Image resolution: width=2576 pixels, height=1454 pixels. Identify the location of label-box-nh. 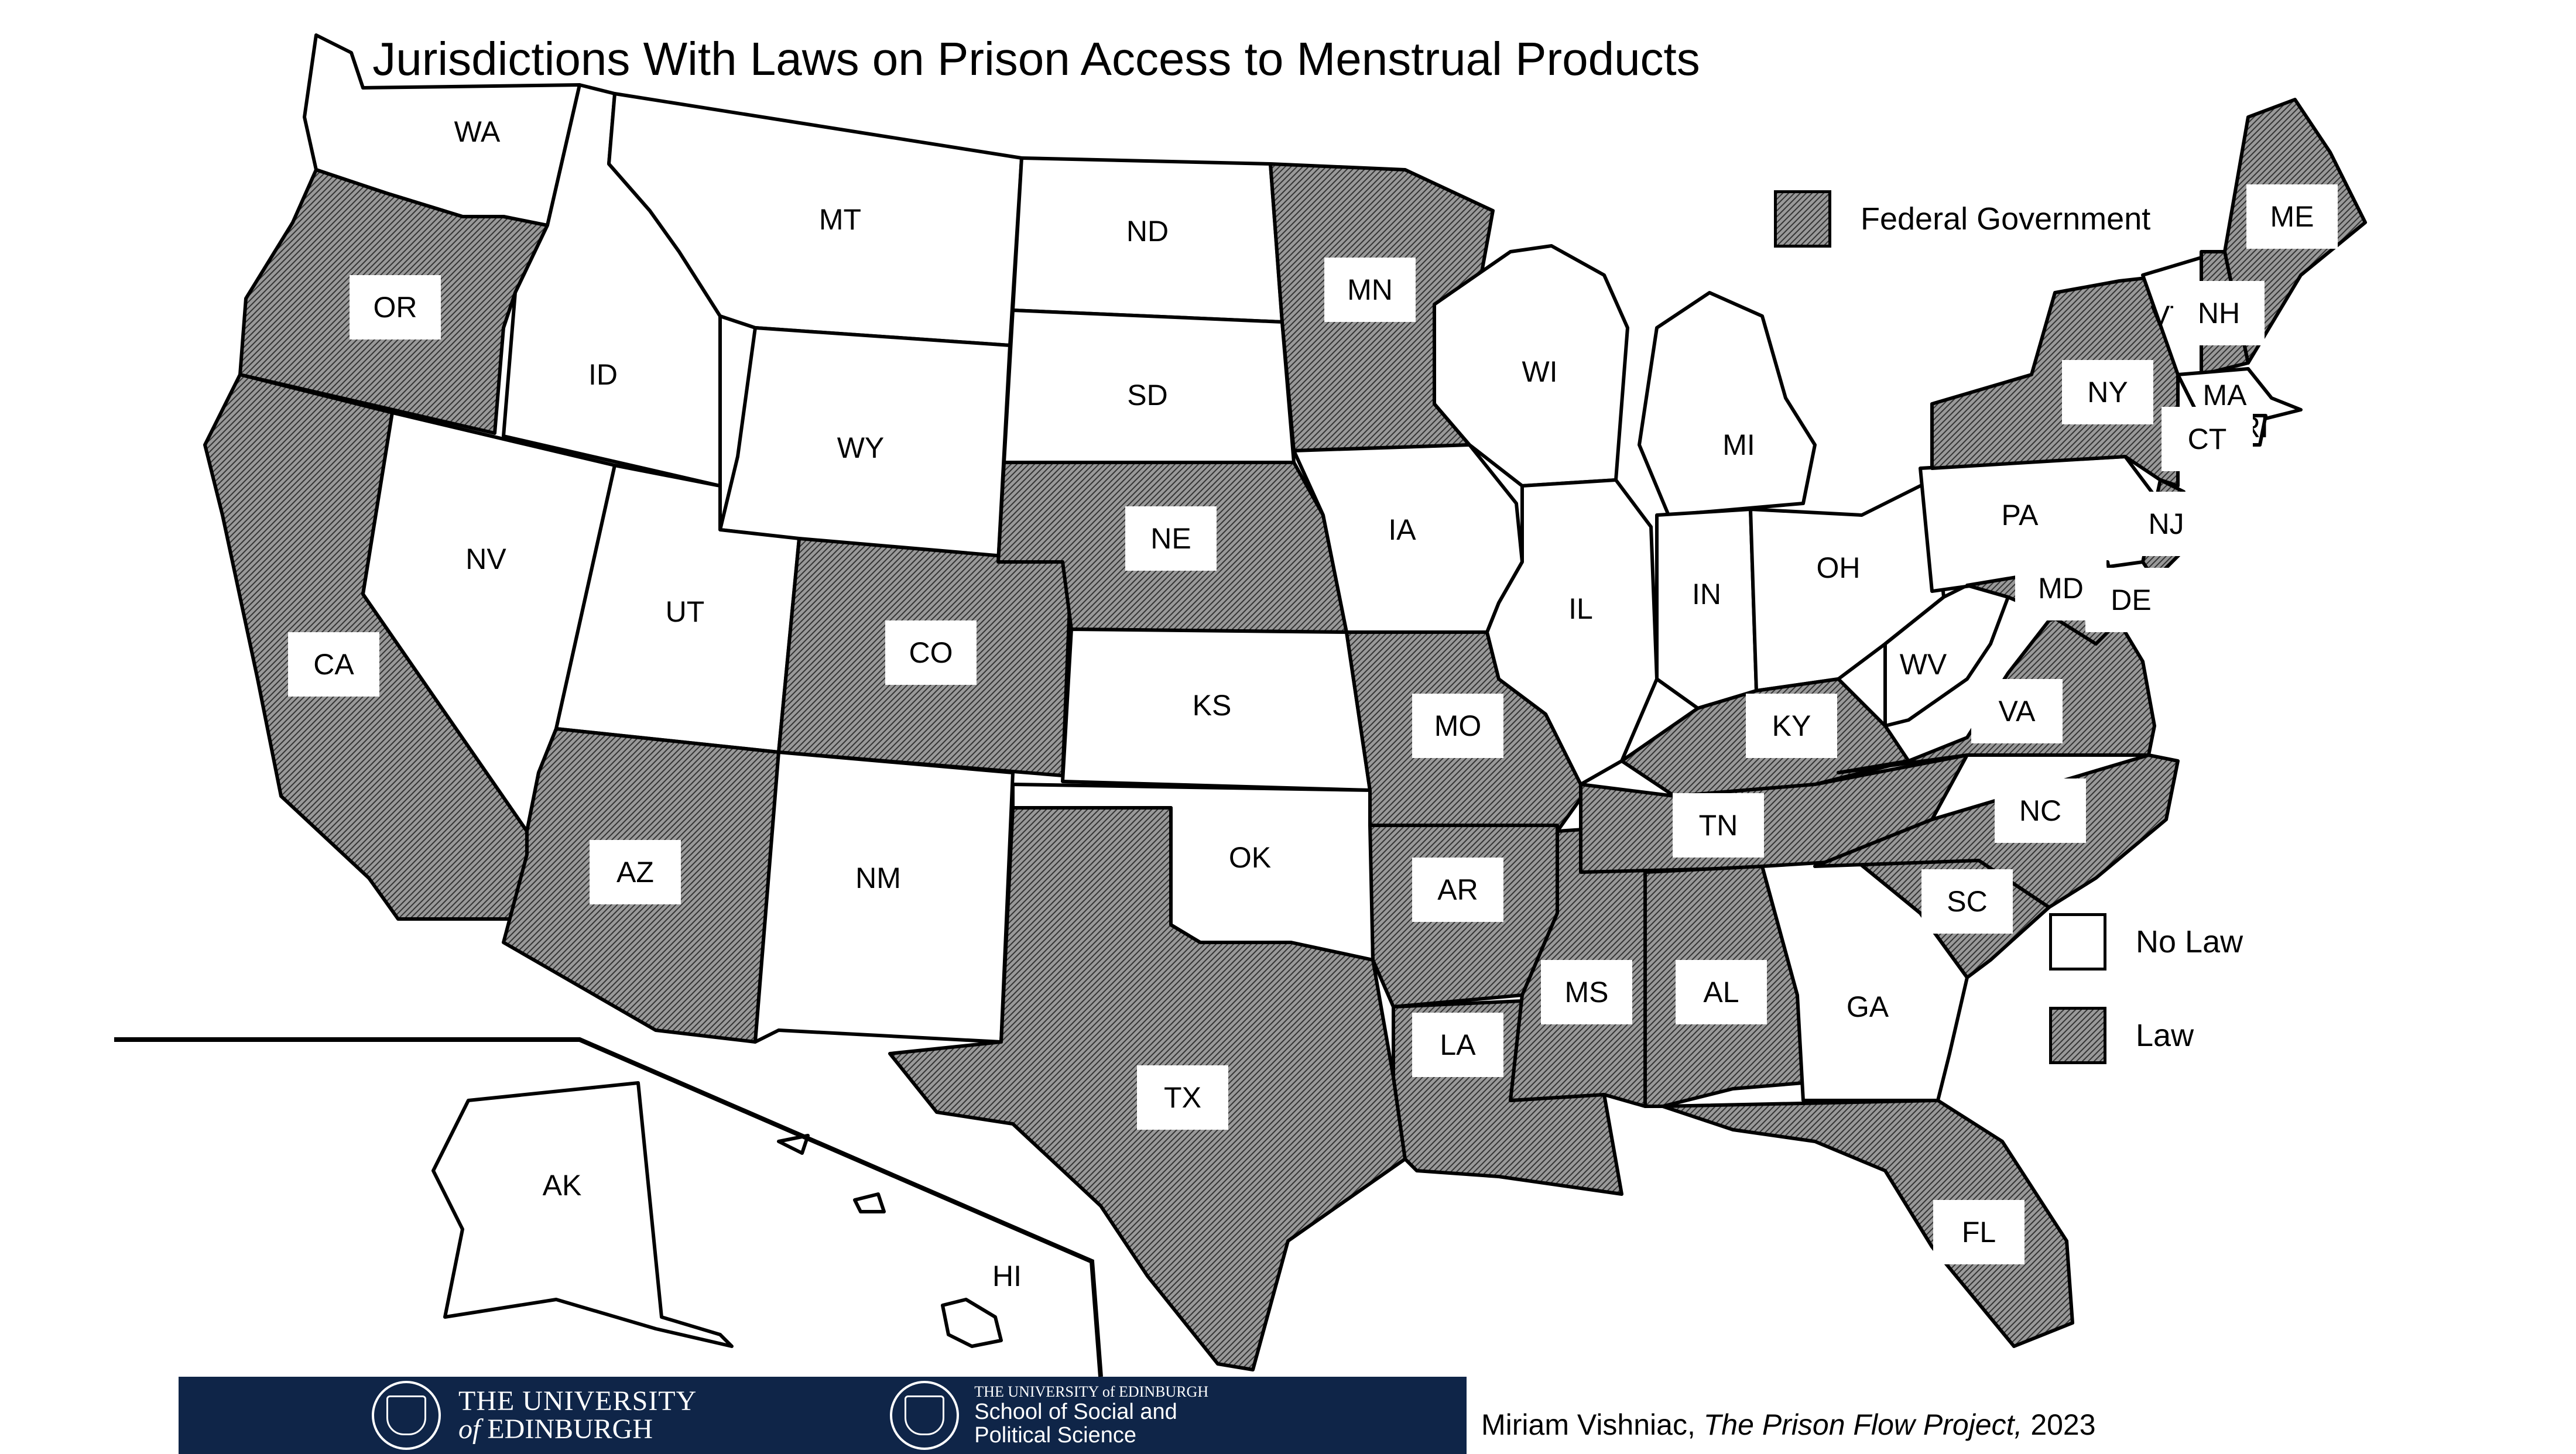
(2219, 313).